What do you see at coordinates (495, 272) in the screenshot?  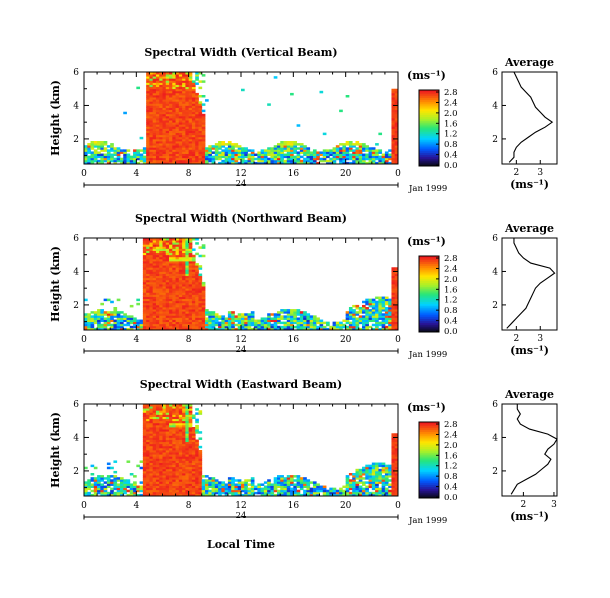 I see `avg-y-tick-label: 4` at bounding box center [495, 272].